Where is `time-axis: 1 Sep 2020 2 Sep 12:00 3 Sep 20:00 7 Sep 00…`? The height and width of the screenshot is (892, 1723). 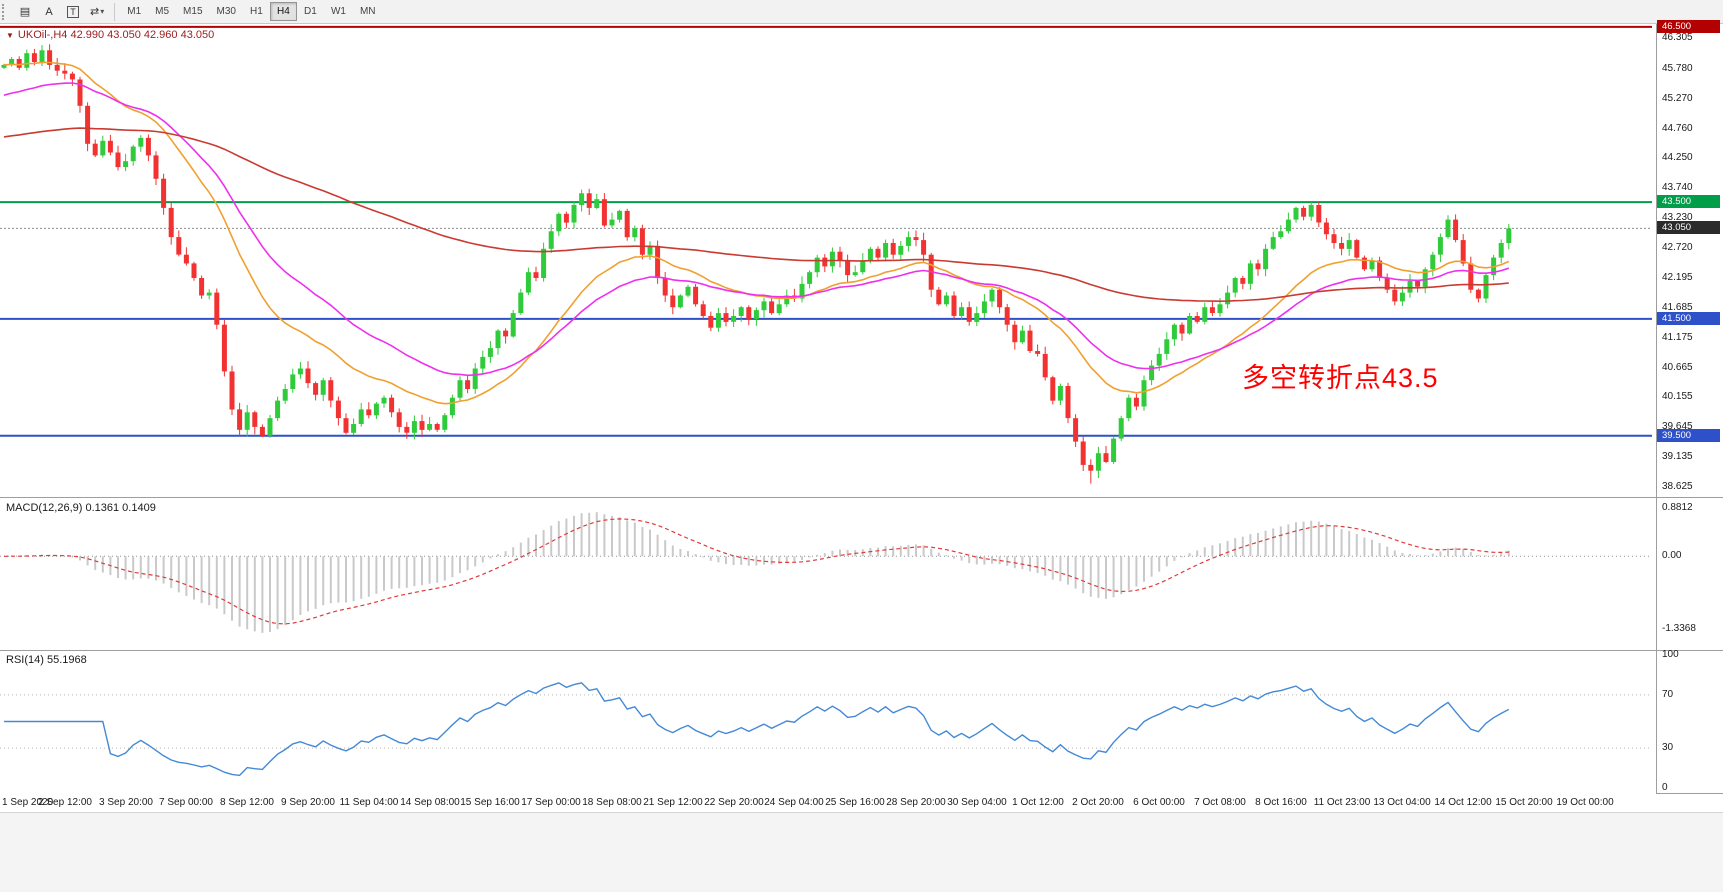 time-axis: 1 Sep 2020 2 Sep 12:00 3 Sep 20:00 7 Sep 00… is located at coordinates (828, 802).